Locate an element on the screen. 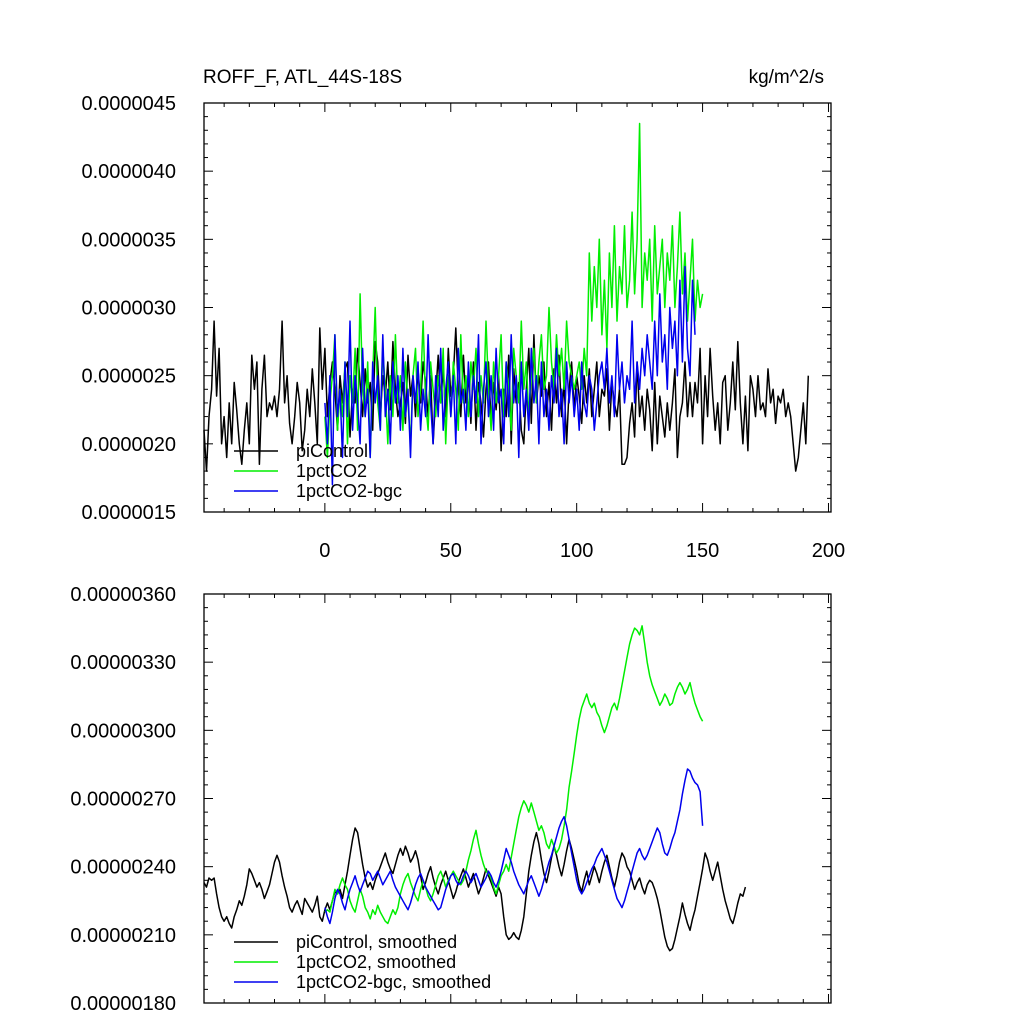 This screenshot has height=1024, width=1024. series-line-1pctco2-bgc is located at coordinates (510, 375).